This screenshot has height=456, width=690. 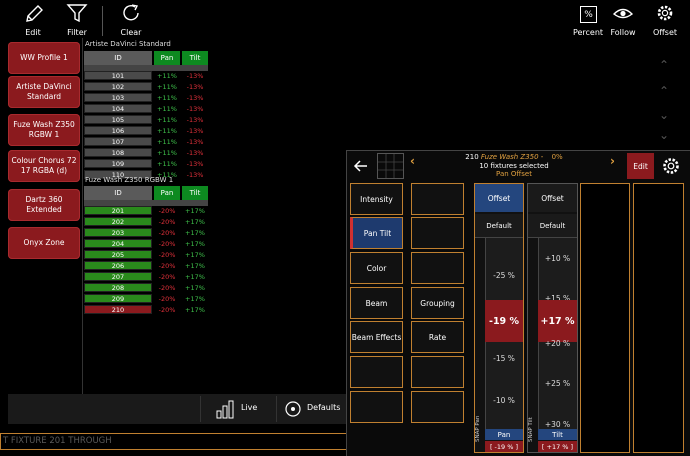 I want to click on scroll-top-icon: ⌃, so click(x=664, y=65).